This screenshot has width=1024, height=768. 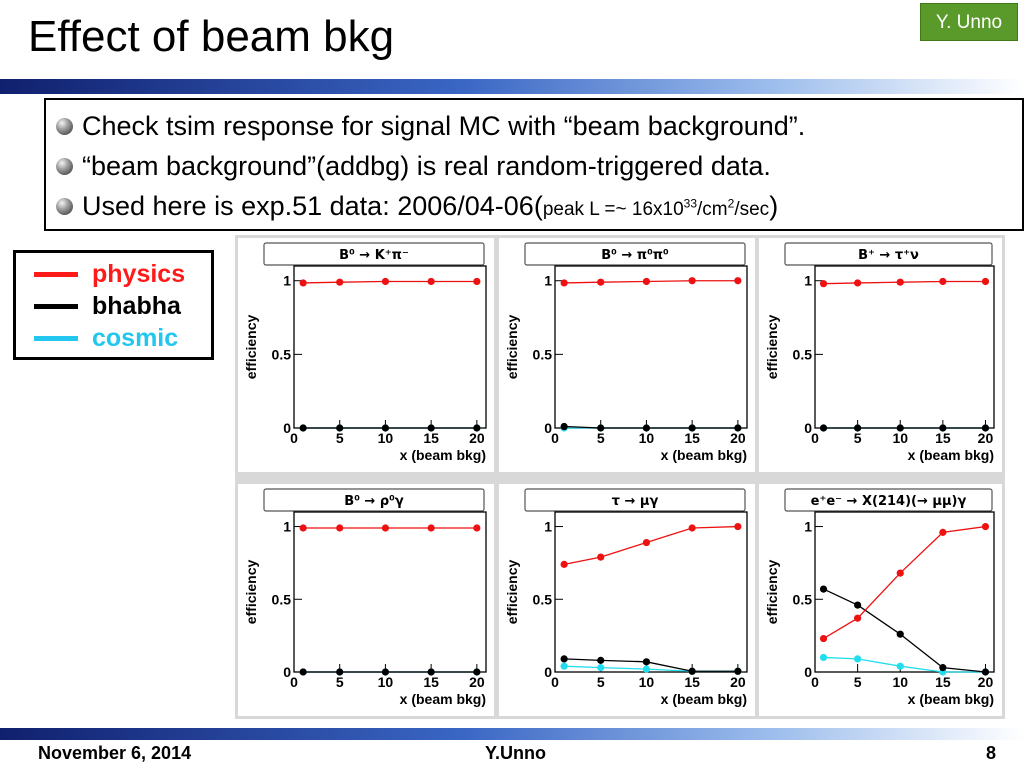 I want to click on luminosity-text: peak L =~ 16x1033/cm2/sec, so click(x=656, y=208).